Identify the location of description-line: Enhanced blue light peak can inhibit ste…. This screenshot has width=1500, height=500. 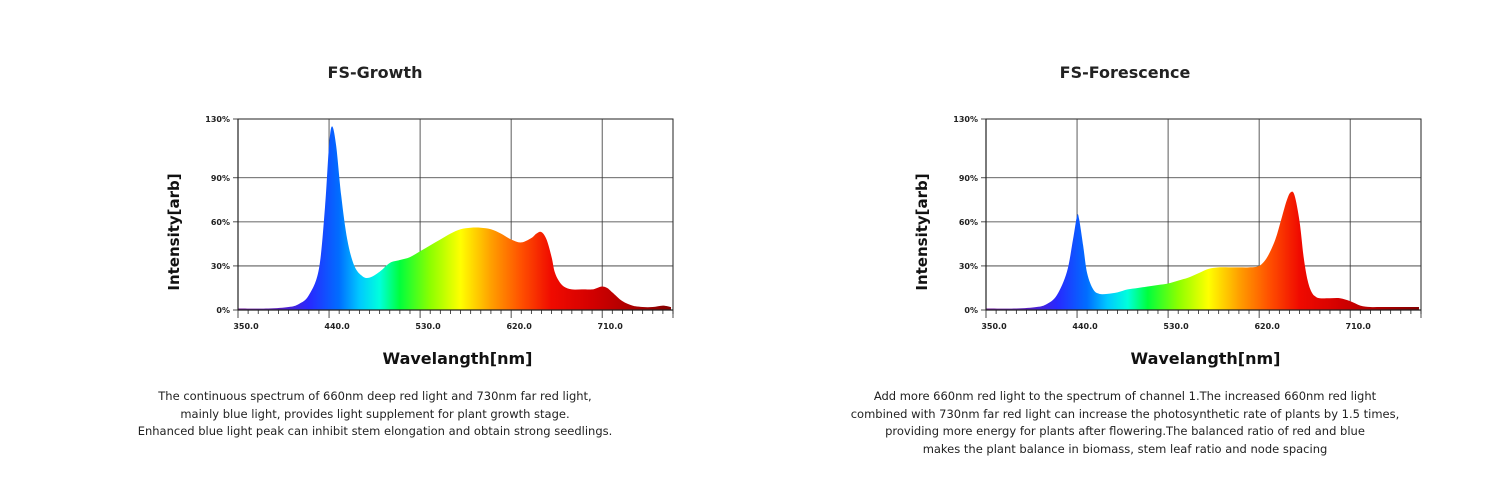
(375, 431).